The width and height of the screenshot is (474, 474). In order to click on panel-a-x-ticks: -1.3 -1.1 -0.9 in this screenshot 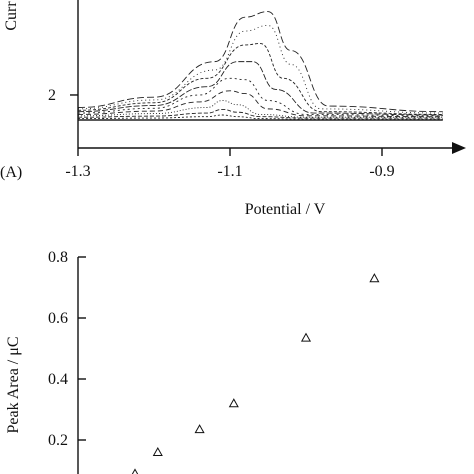, I will do `click(230, 164)`.